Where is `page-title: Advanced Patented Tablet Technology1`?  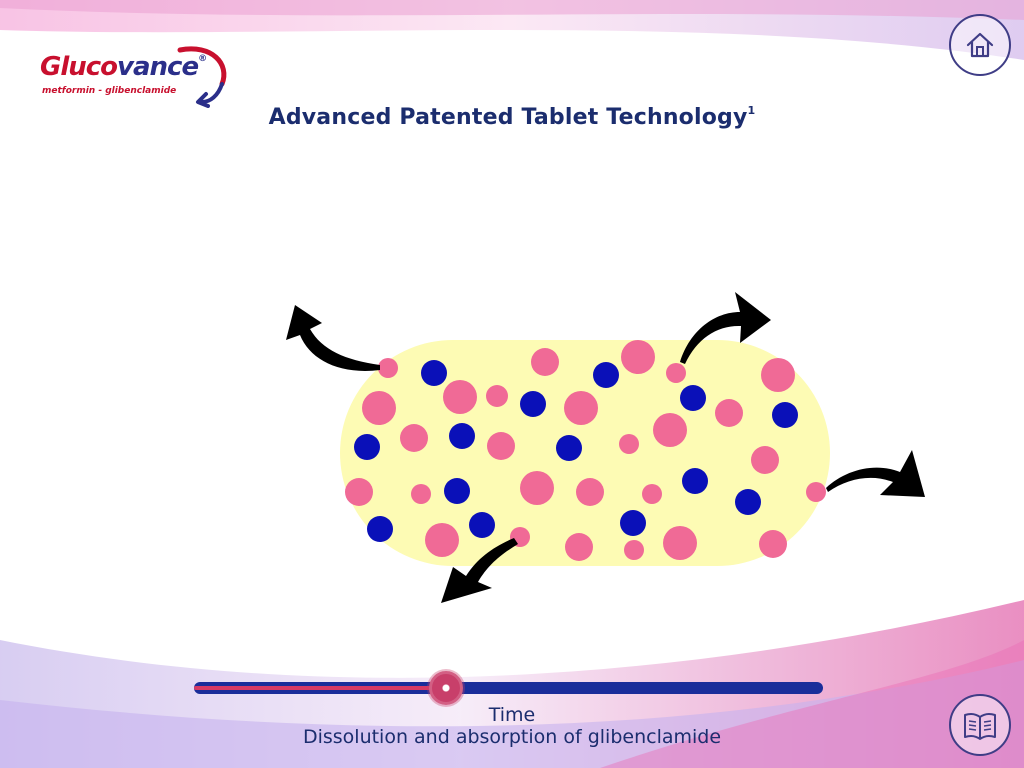 page-title: Advanced Patented Tablet Technology1 is located at coordinates (512, 117).